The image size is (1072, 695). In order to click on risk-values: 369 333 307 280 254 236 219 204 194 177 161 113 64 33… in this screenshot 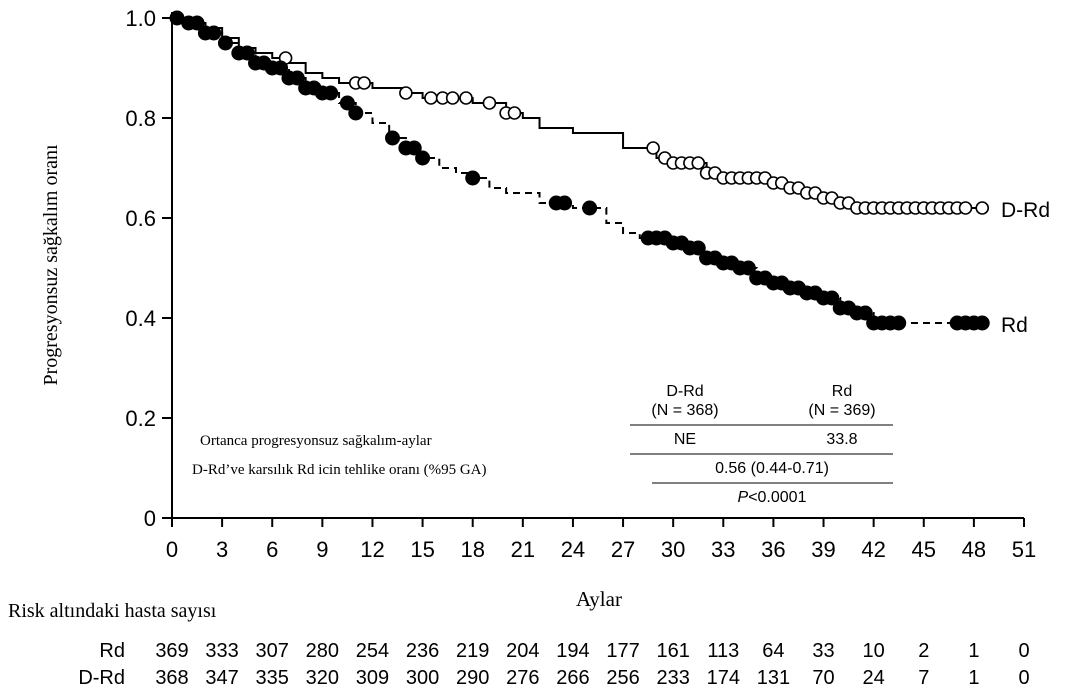, I will do `click(592, 664)`.